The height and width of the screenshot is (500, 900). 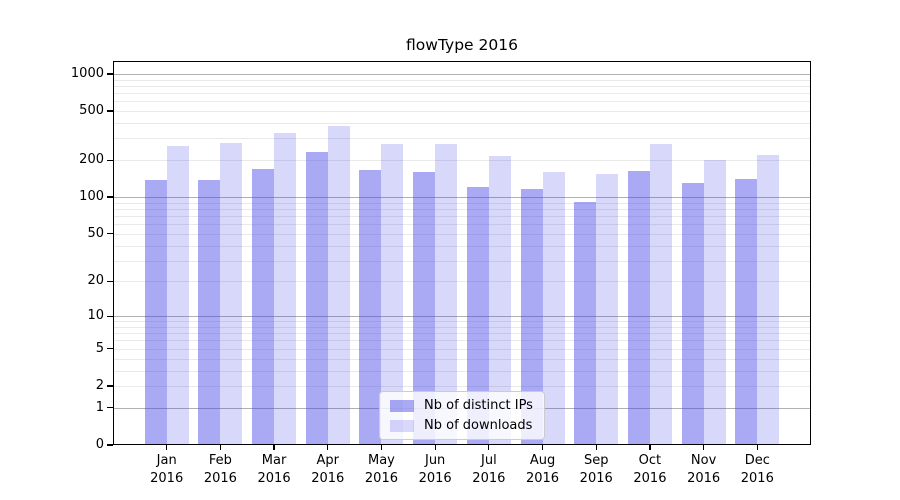 I want to click on x-tick-label: Nov 2016, so click(x=704, y=469).